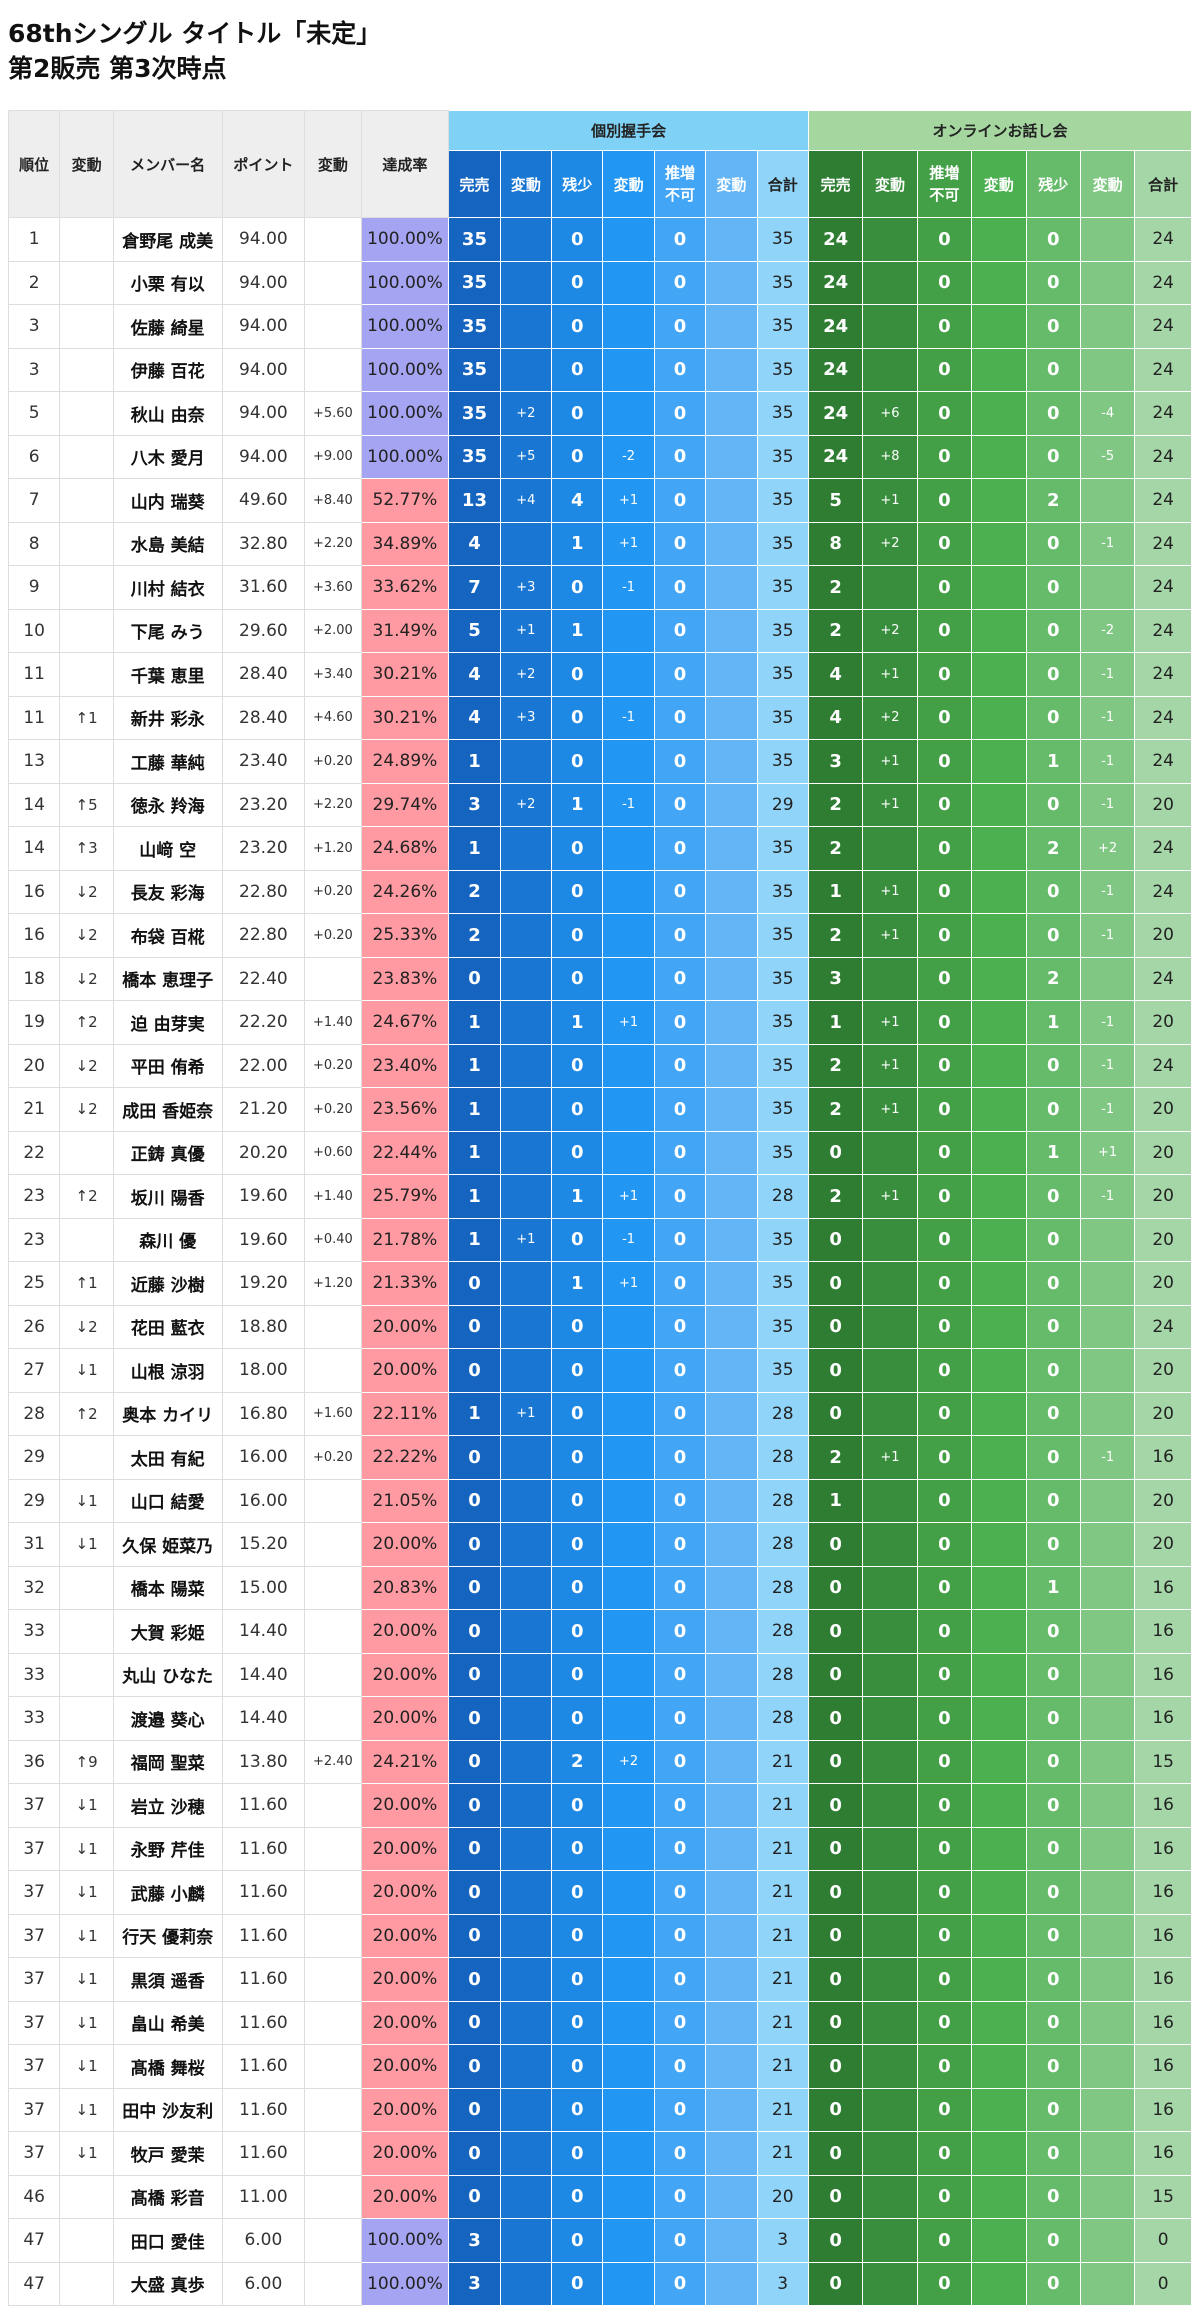 Image resolution: width=1200 pixels, height=2315 pixels. I want to click on onl-sold-out-cell: 24, so click(835, 282).